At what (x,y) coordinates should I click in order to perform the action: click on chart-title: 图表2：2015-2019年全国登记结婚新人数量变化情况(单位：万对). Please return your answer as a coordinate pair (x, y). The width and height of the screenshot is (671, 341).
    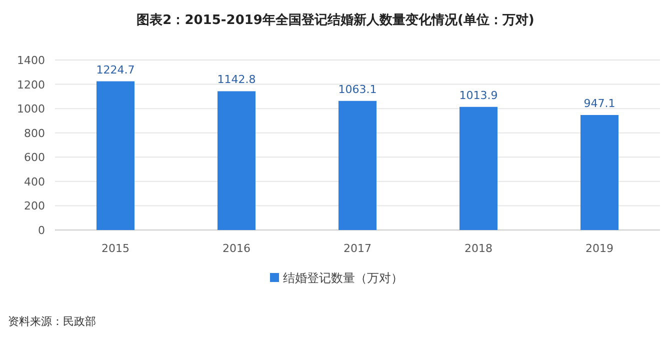
    Looking at the image, I should click on (335, 20).